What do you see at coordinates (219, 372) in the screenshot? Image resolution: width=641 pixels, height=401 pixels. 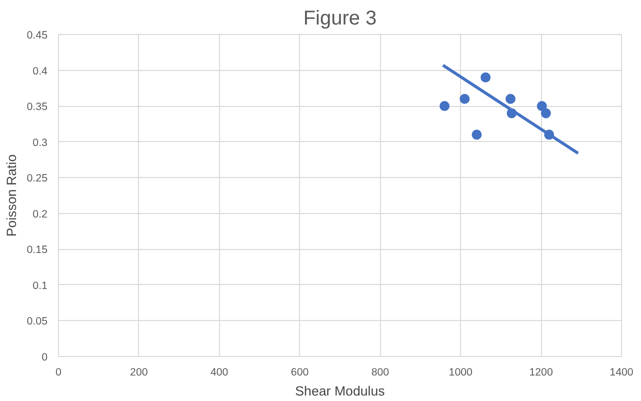 I see `x-tick-label: 400` at bounding box center [219, 372].